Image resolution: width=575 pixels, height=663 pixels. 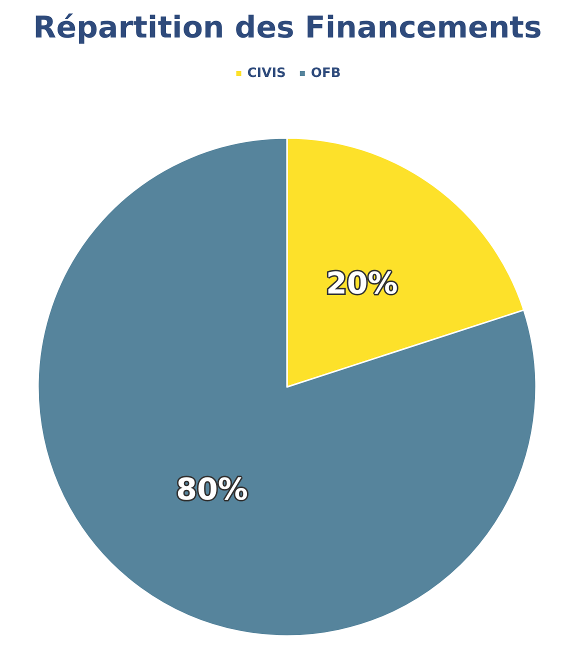 I want to click on data-label: 80%, so click(x=212, y=490).